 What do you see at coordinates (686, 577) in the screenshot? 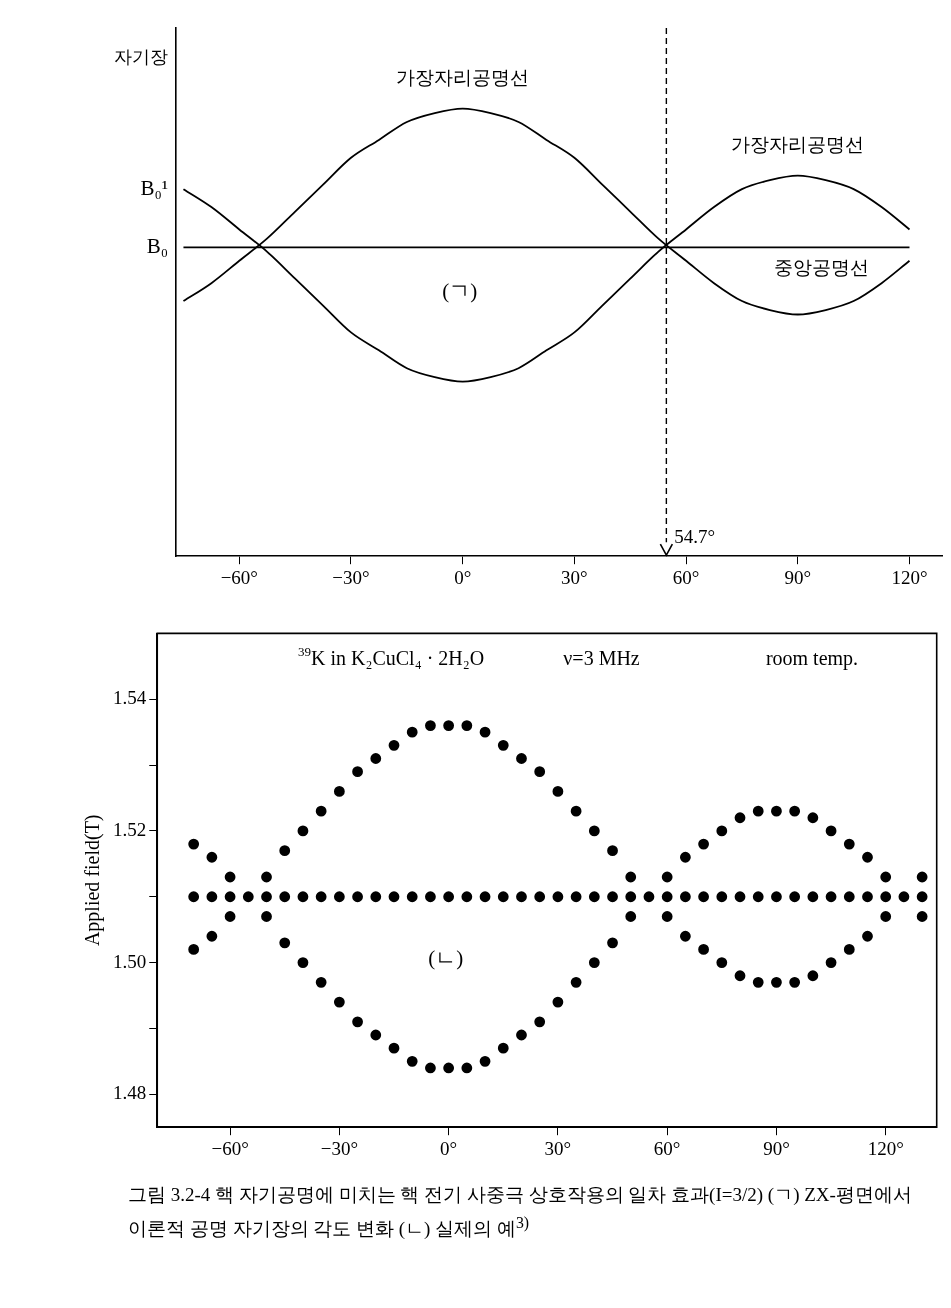
I see `x-tick-label: 60°` at bounding box center [686, 577].